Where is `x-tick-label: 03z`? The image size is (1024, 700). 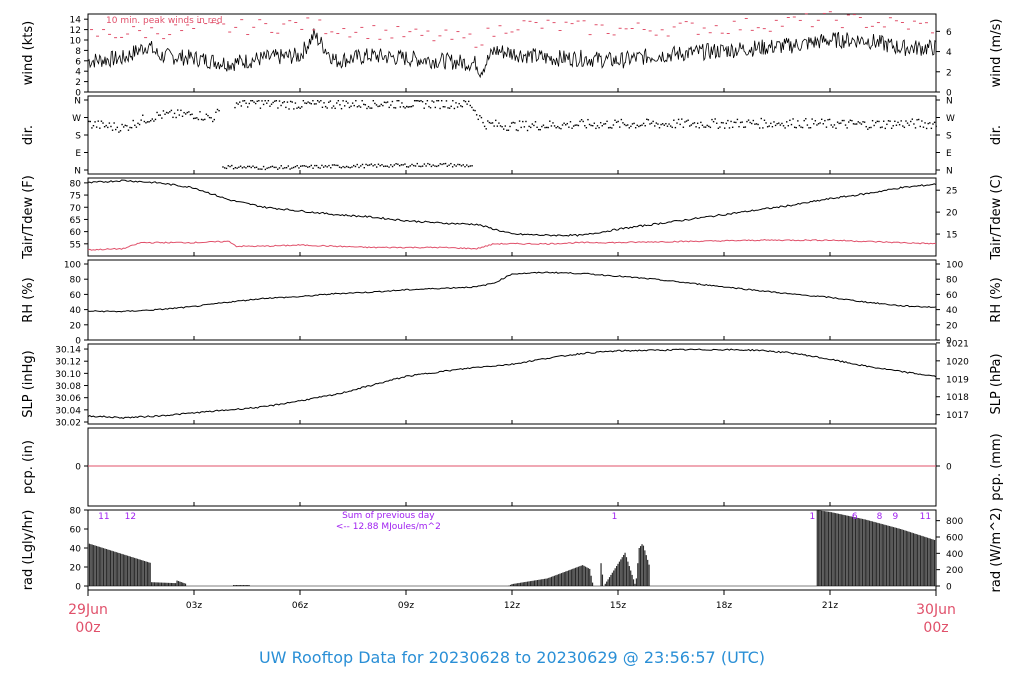
x-tick-label: 03z is located at coordinates (194, 606).